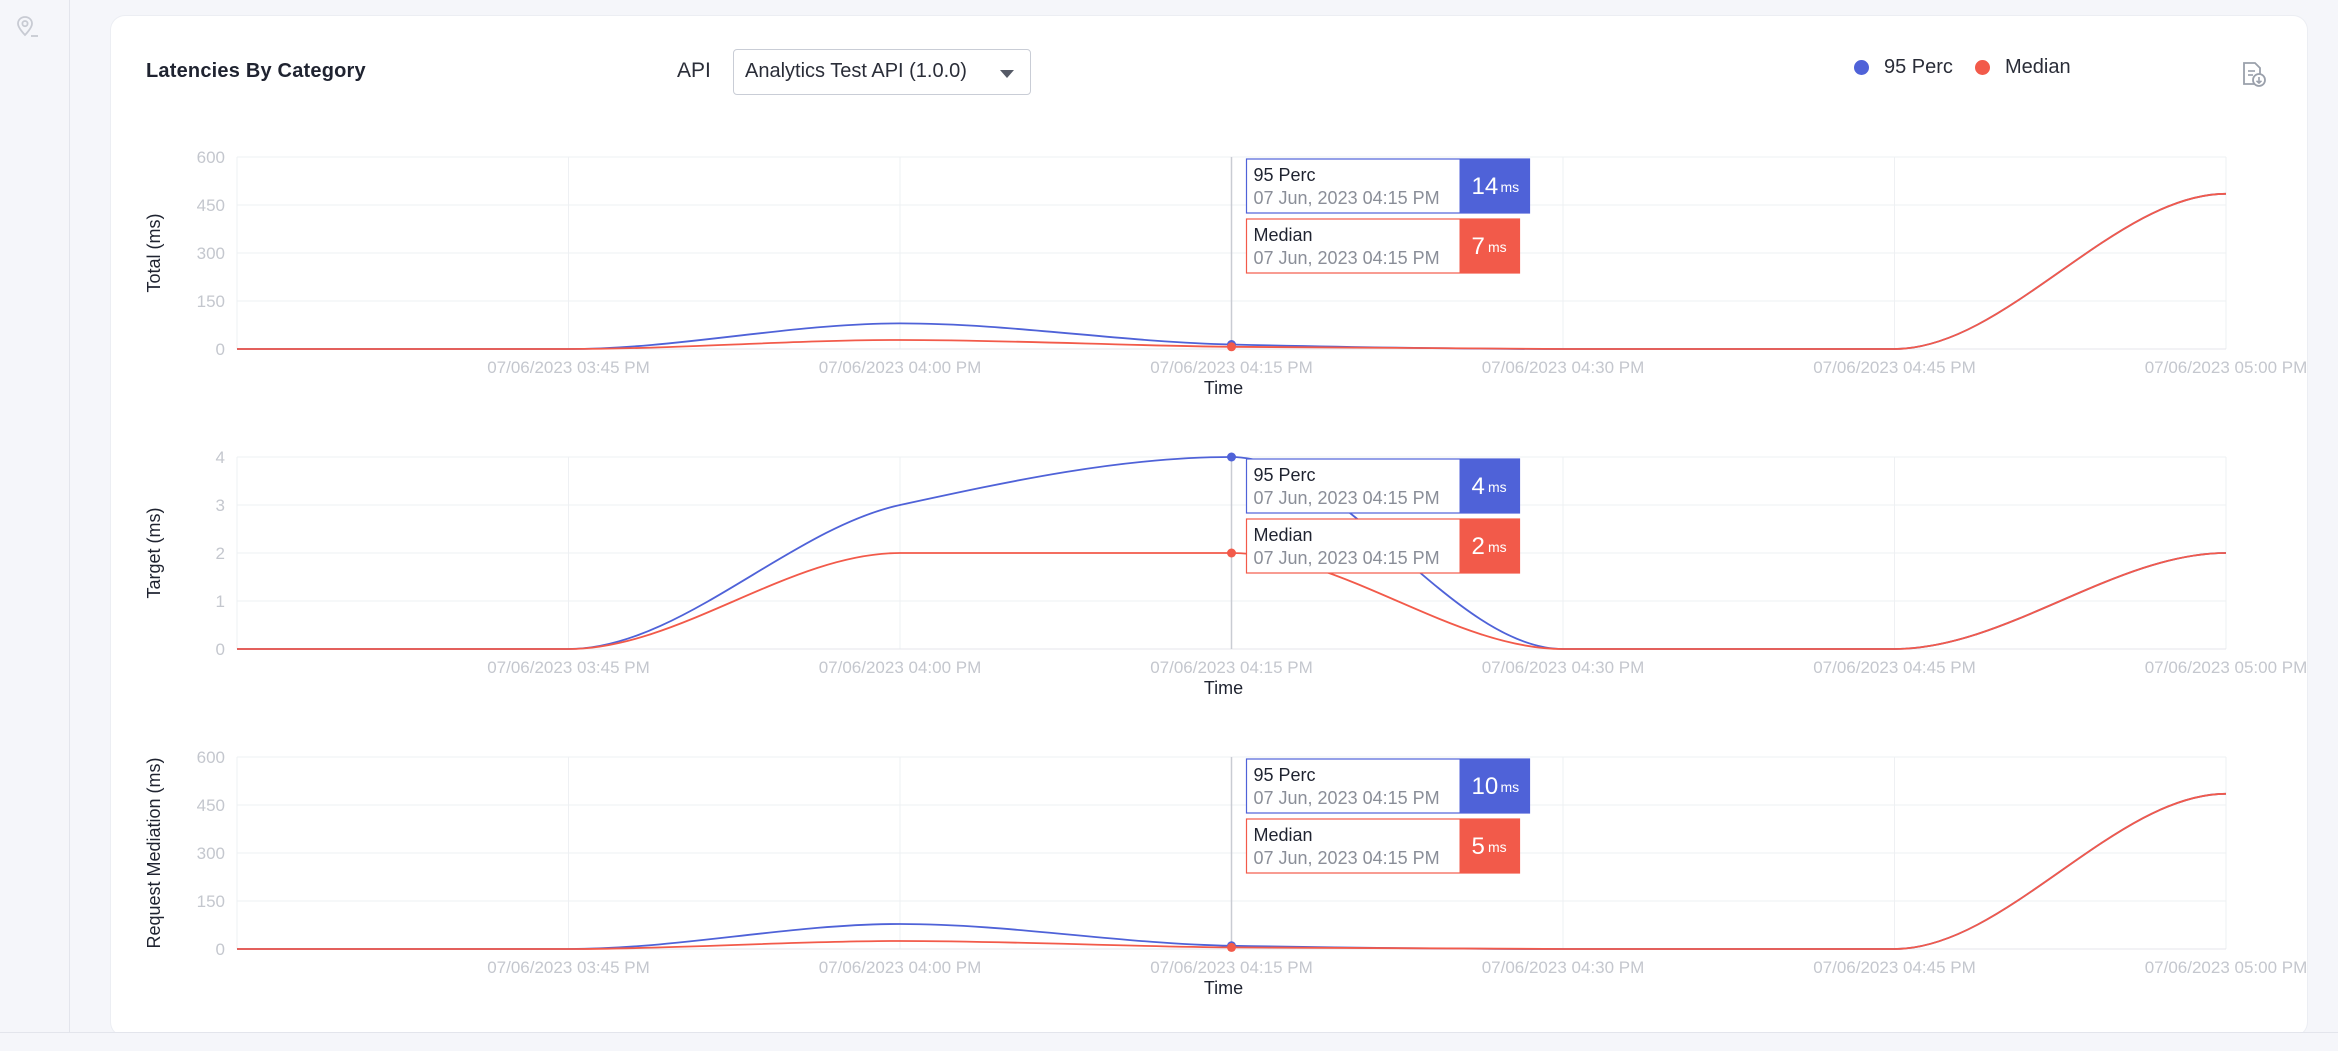 The height and width of the screenshot is (1051, 2338). Describe the element at coordinates (1861, 67) in the screenshot. I see `legend-dot-95-perc` at that location.